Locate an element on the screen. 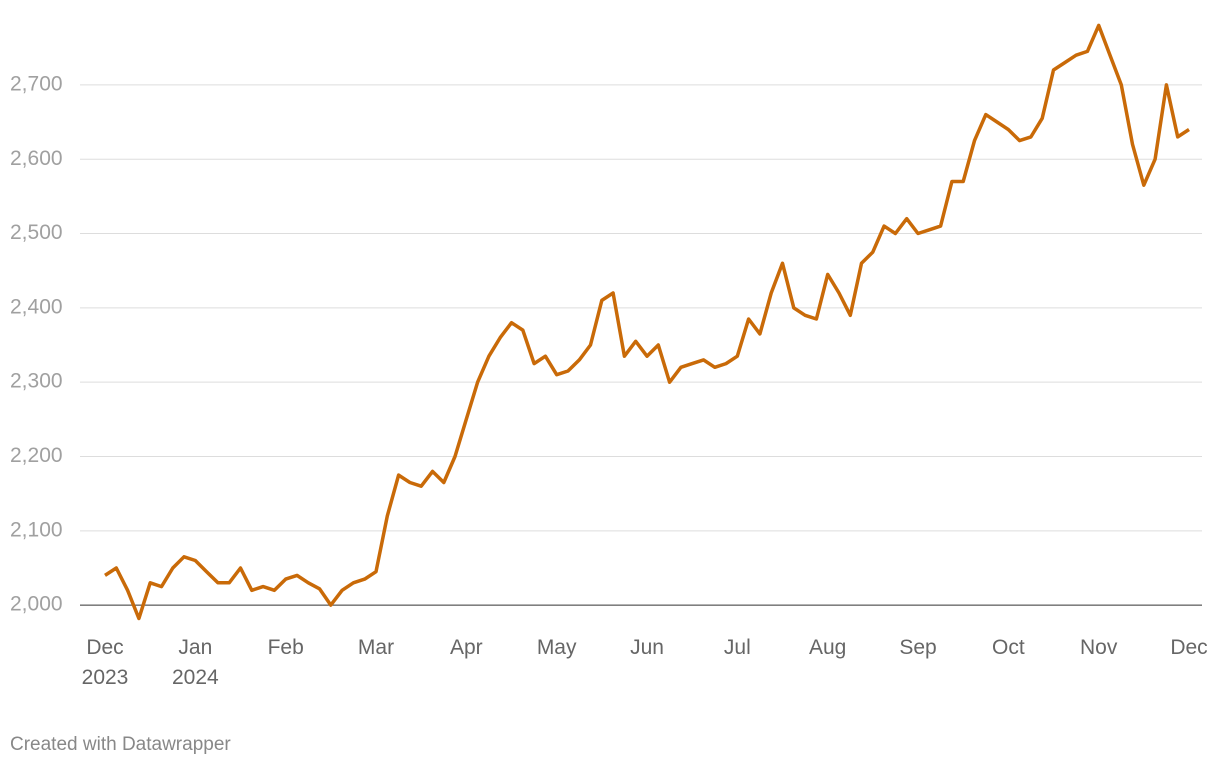 Image resolution: width=1220 pixels, height=768 pixels. x-tick-label: May is located at coordinates (557, 647).